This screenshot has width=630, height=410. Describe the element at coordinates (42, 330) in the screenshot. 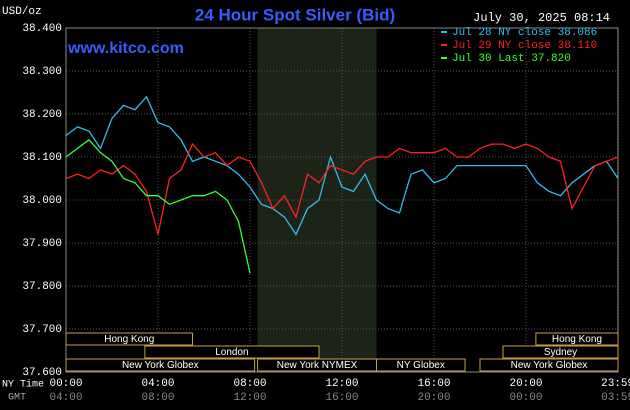

I see `y-tick-label: 37.700` at that location.